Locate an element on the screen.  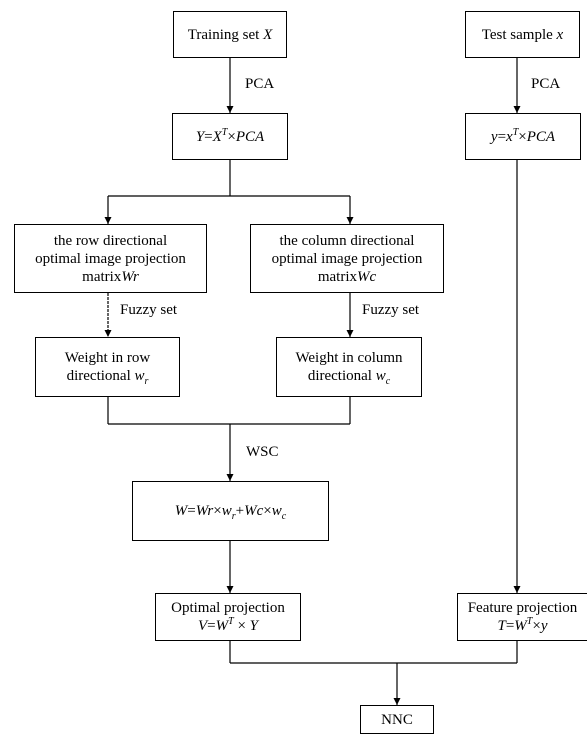
optimal-projection-node: Optimal projection V=WT × Y is located at coordinates (228, 617).